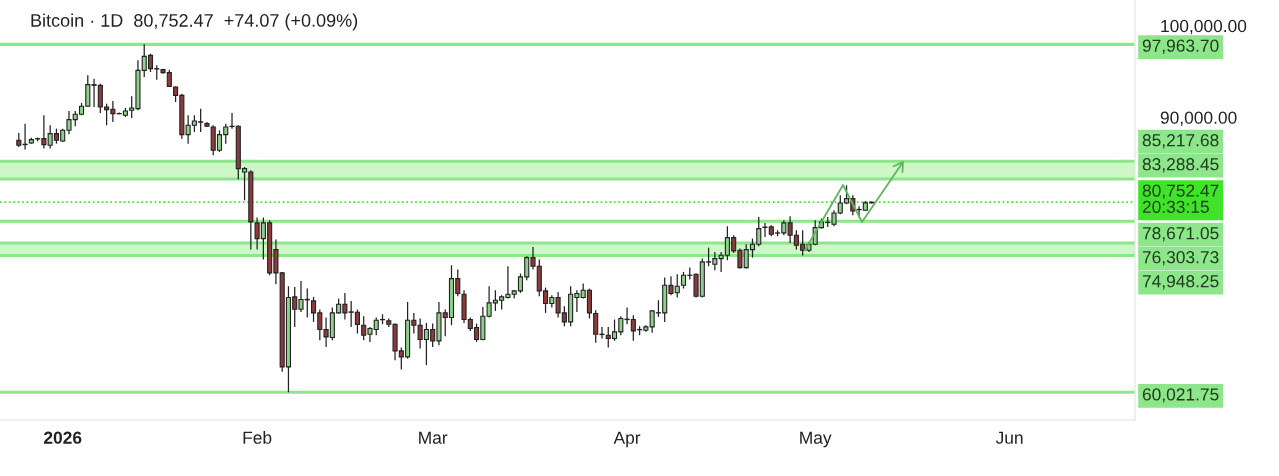 This screenshot has width=1279, height=476. What do you see at coordinates (1180, 258) in the screenshot?
I see `ref-line-label: 76,303.73` at bounding box center [1180, 258].